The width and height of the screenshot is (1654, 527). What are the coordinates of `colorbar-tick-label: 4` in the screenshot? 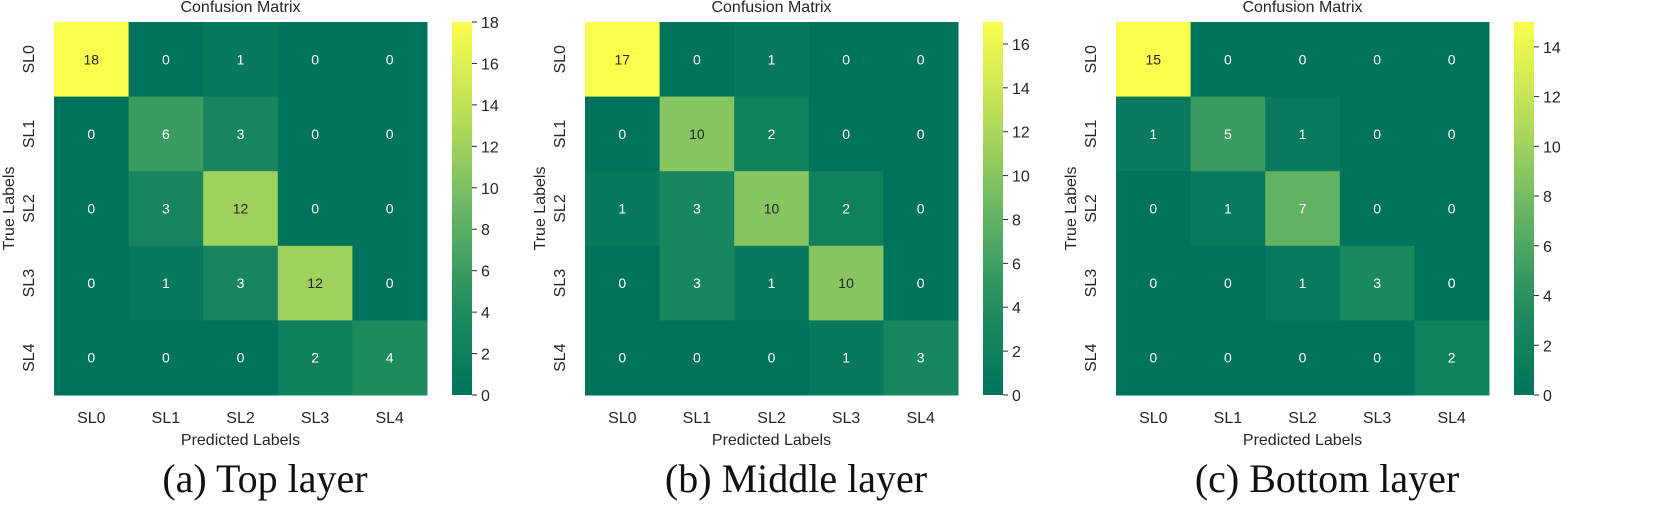 It's located at (485, 313).